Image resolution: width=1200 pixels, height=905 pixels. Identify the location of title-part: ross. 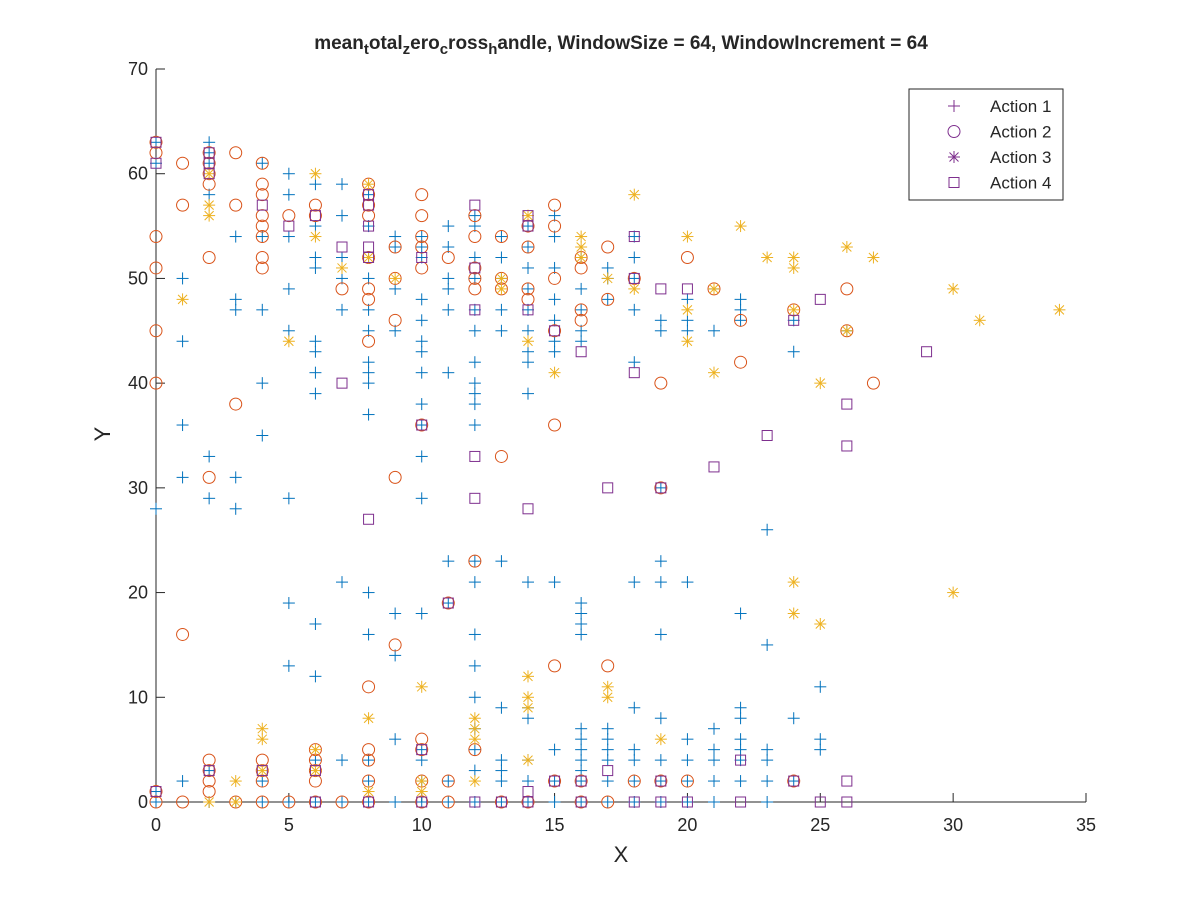
(468, 43).